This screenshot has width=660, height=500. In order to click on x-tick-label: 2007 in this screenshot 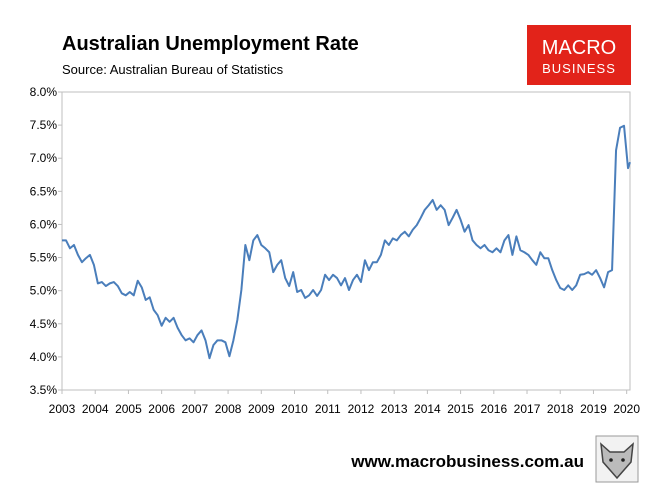, I will do `click(195, 409)`.